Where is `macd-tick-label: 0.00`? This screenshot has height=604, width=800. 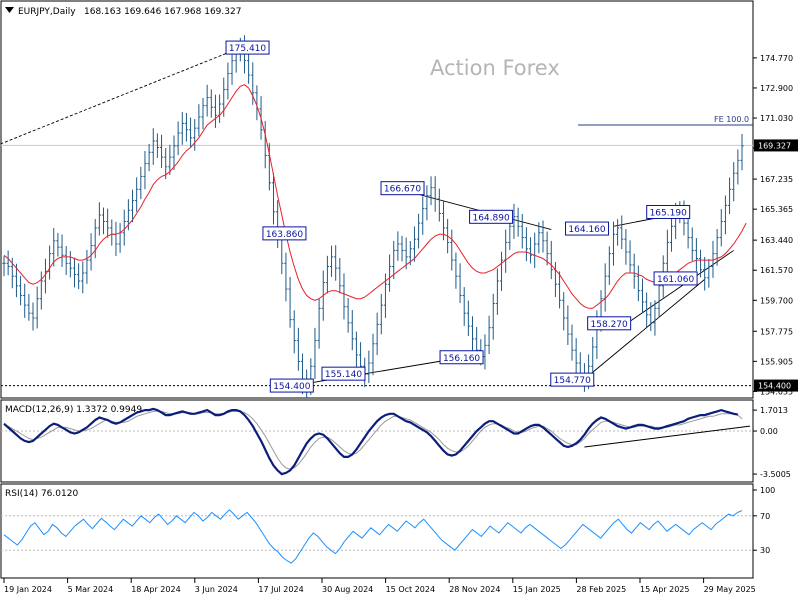
macd-tick-label: 0.00 is located at coordinates (769, 431).